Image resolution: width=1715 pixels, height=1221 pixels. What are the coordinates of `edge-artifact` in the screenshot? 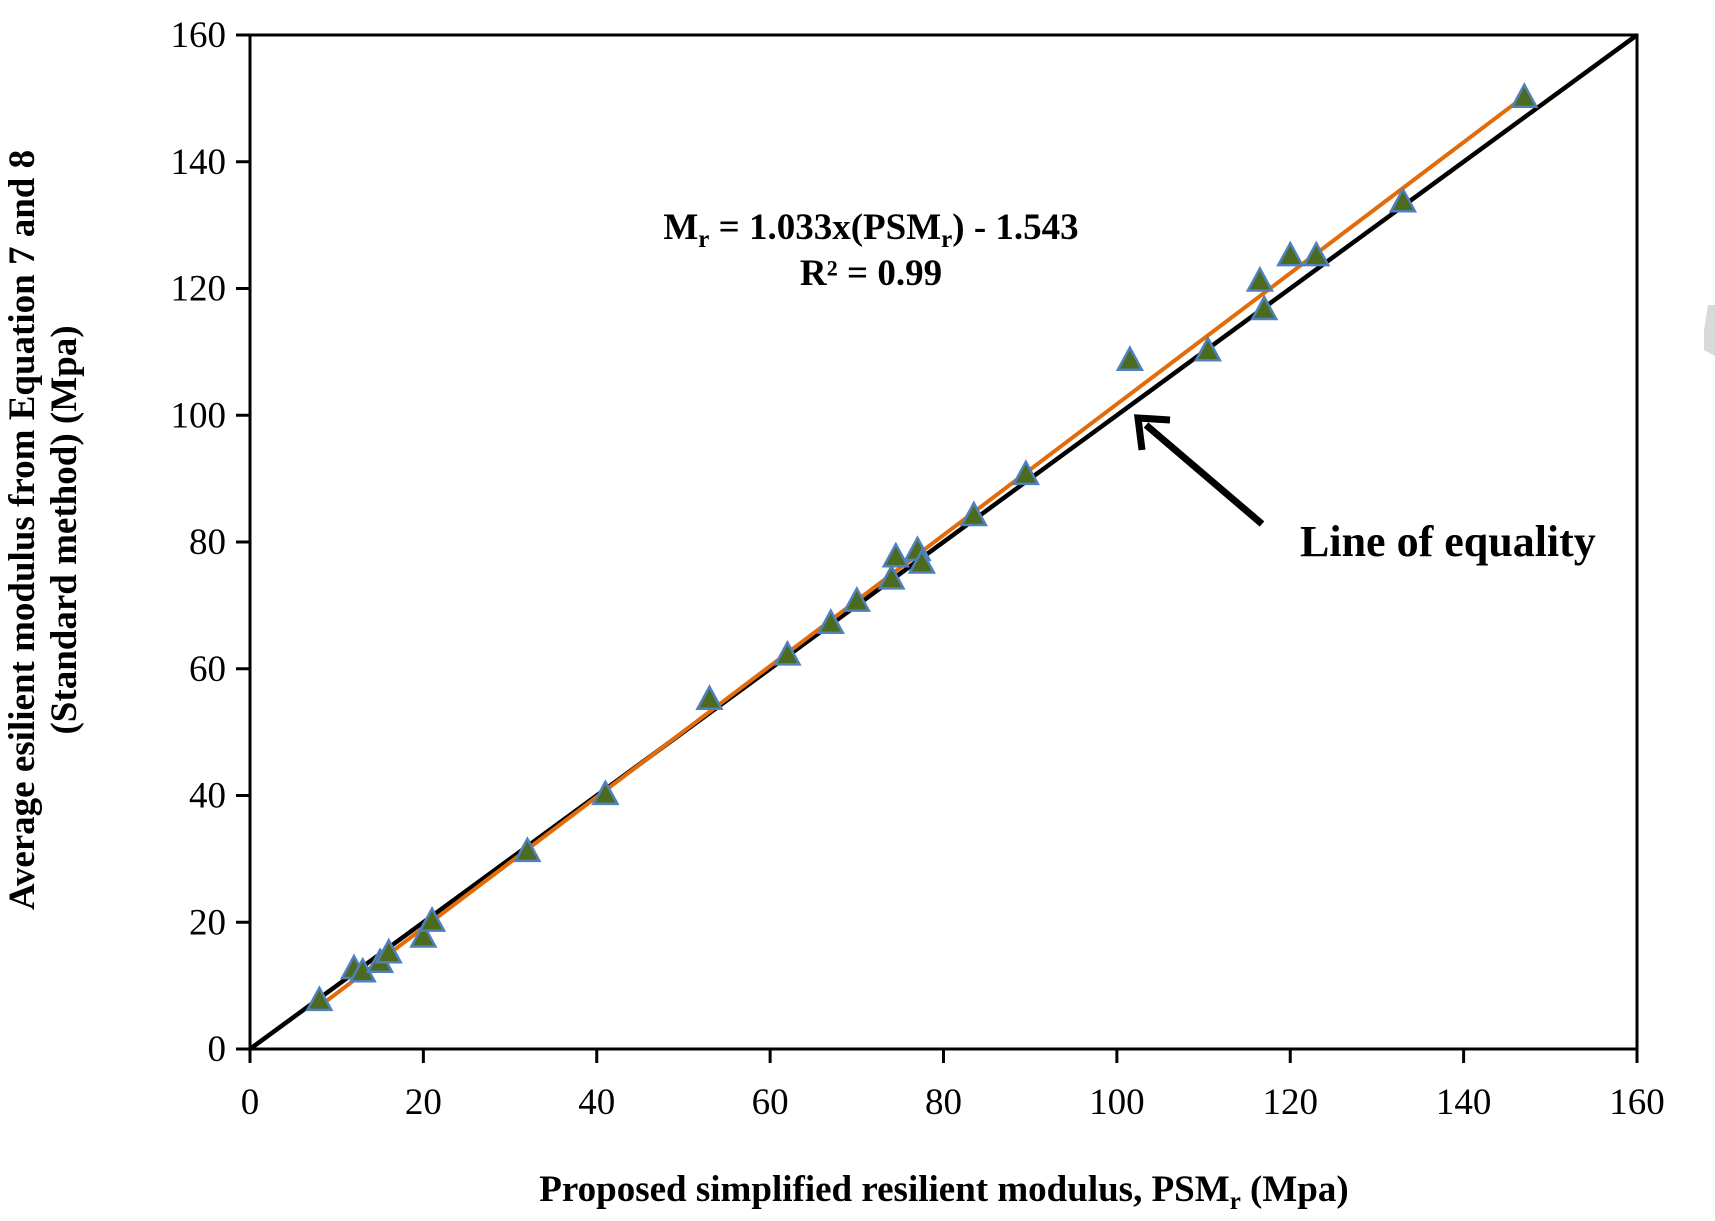 It's located at (1709, 330).